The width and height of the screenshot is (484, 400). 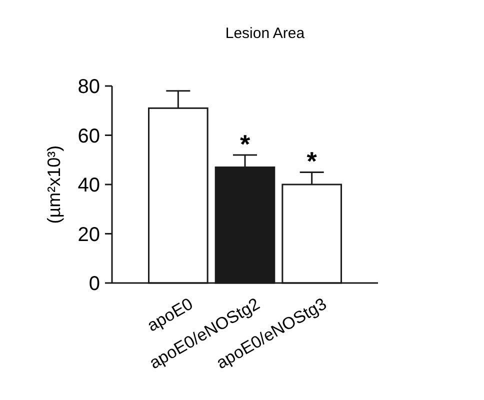 What do you see at coordinates (265, 33) in the screenshot?
I see `chart-title: Lesion Area` at bounding box center [265, 33].